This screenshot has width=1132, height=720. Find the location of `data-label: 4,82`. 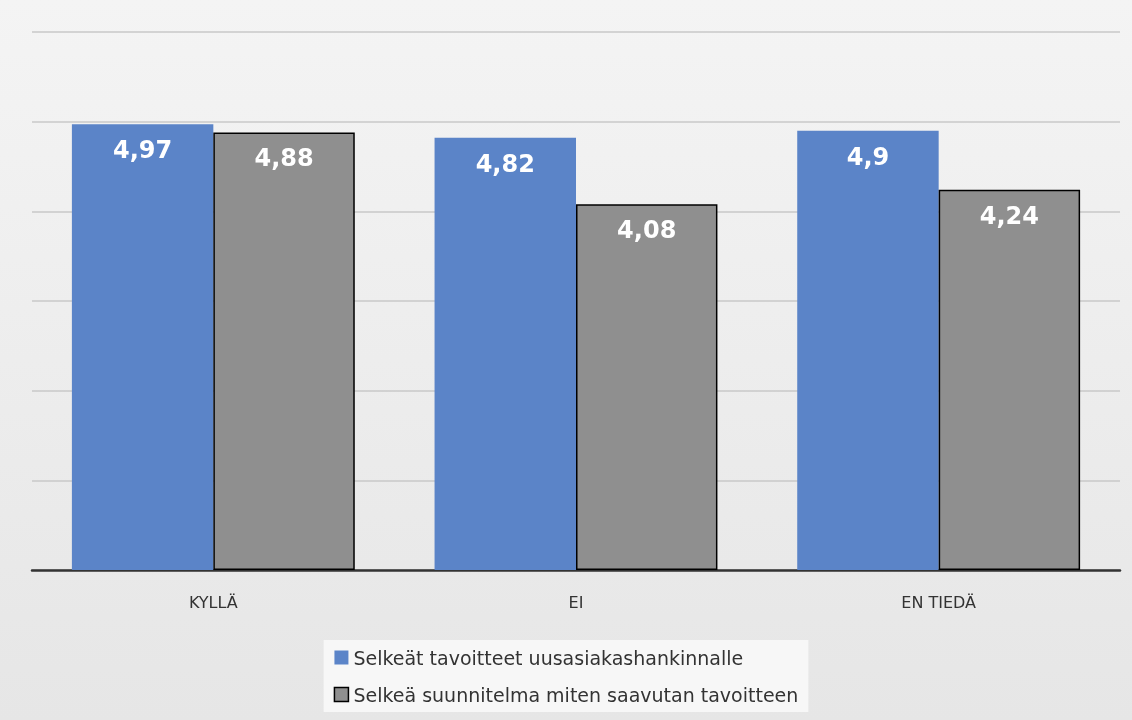

data-label: 4,82 is located at coordinates (505, 163).